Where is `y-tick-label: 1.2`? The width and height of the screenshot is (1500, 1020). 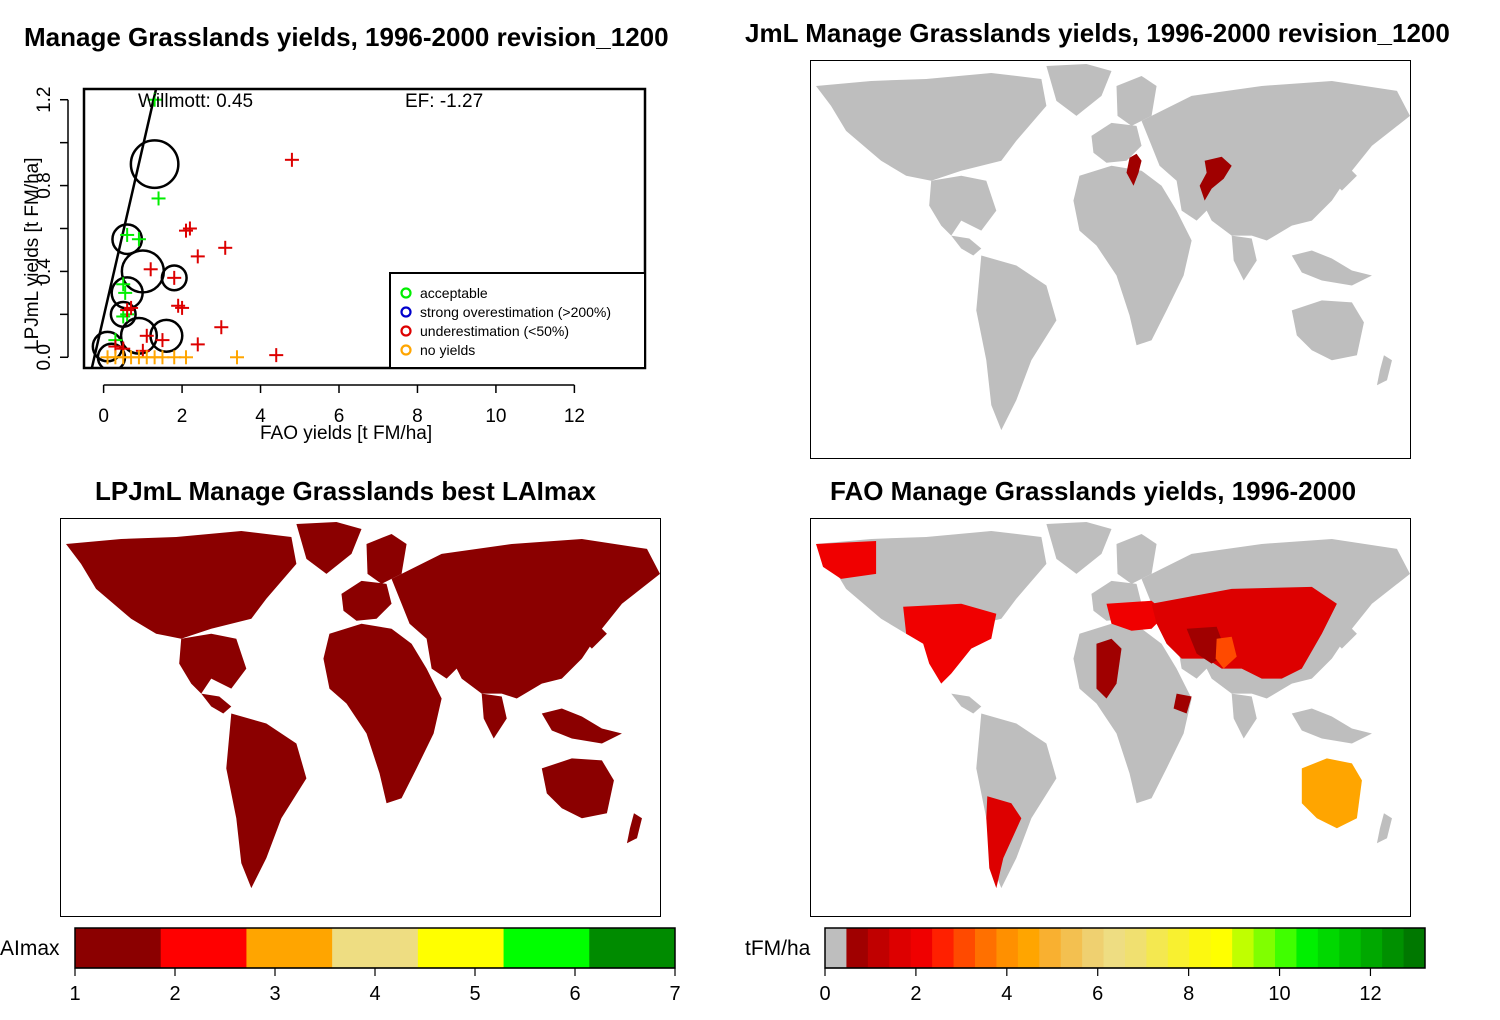
y-tick-label: 1.2 is located at coordinates (44, 100).